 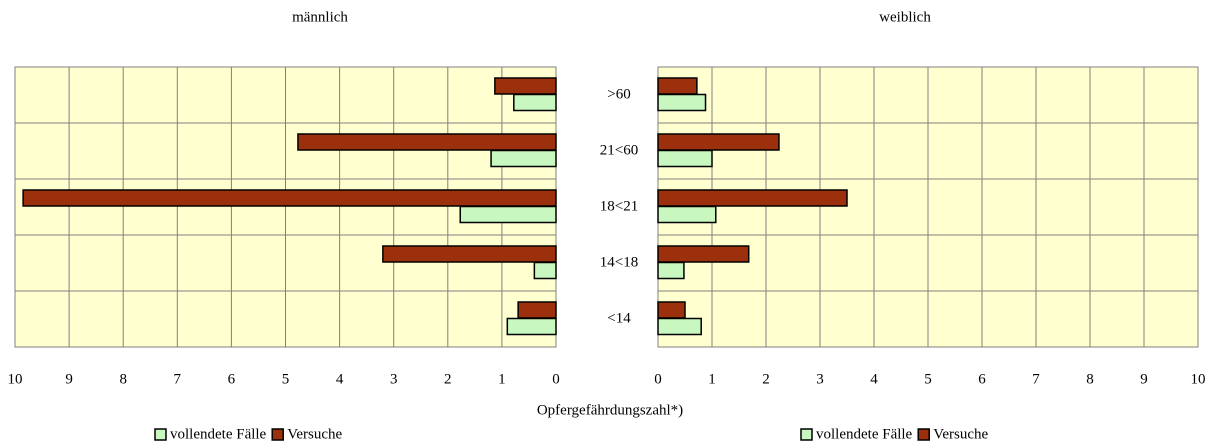 What do you see at coordinates (618, 94) in the screenshot?
I see `category-label: >60` at bounding box center [618, 94].